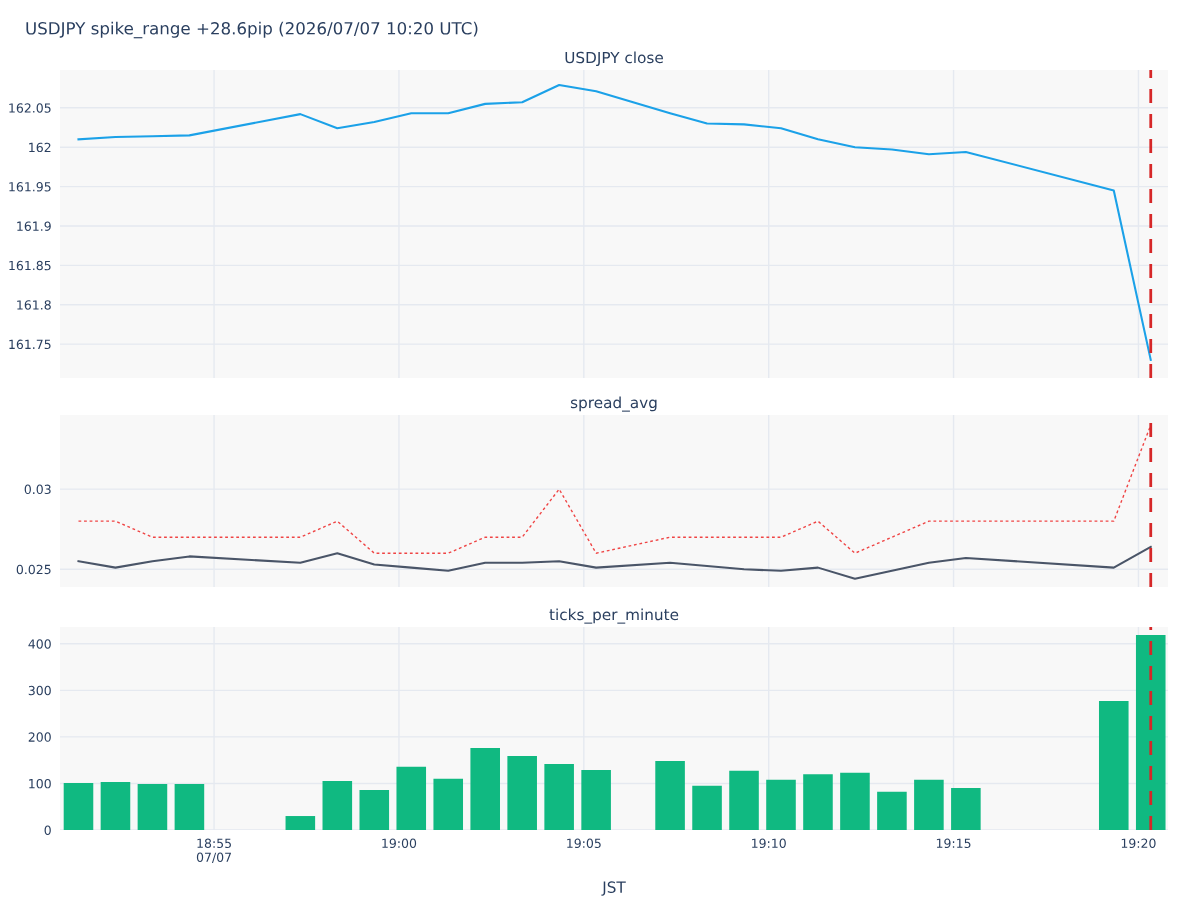  I want to click on x-tick-label: 18:55 07/07, so click(213, 850).